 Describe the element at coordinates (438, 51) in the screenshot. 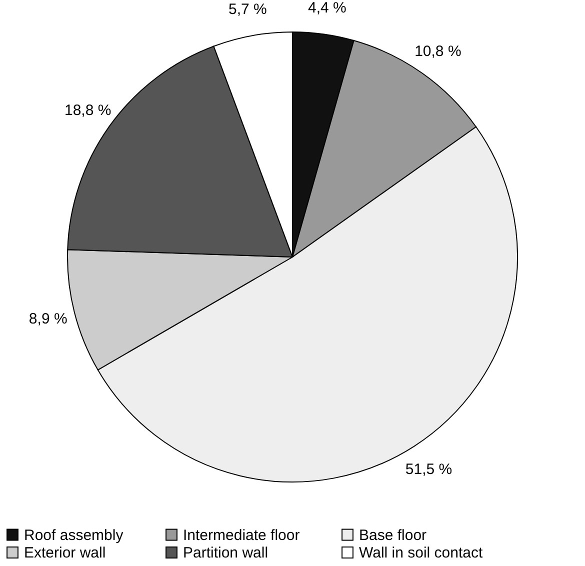

I see `data-label: 10,8 %` at that location.